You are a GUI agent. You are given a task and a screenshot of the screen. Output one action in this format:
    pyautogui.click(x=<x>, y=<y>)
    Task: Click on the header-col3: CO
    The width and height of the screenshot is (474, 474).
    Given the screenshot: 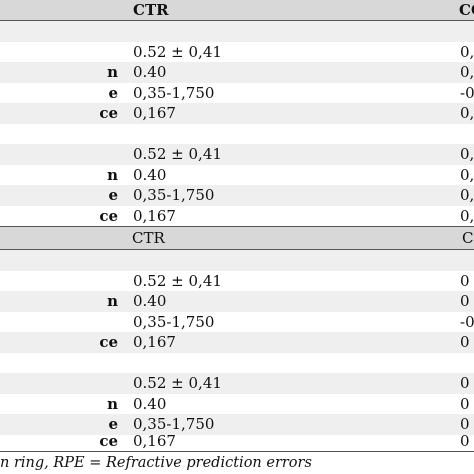 What is the action you would take?
    pyautogui.click(x=466, y=10)
    